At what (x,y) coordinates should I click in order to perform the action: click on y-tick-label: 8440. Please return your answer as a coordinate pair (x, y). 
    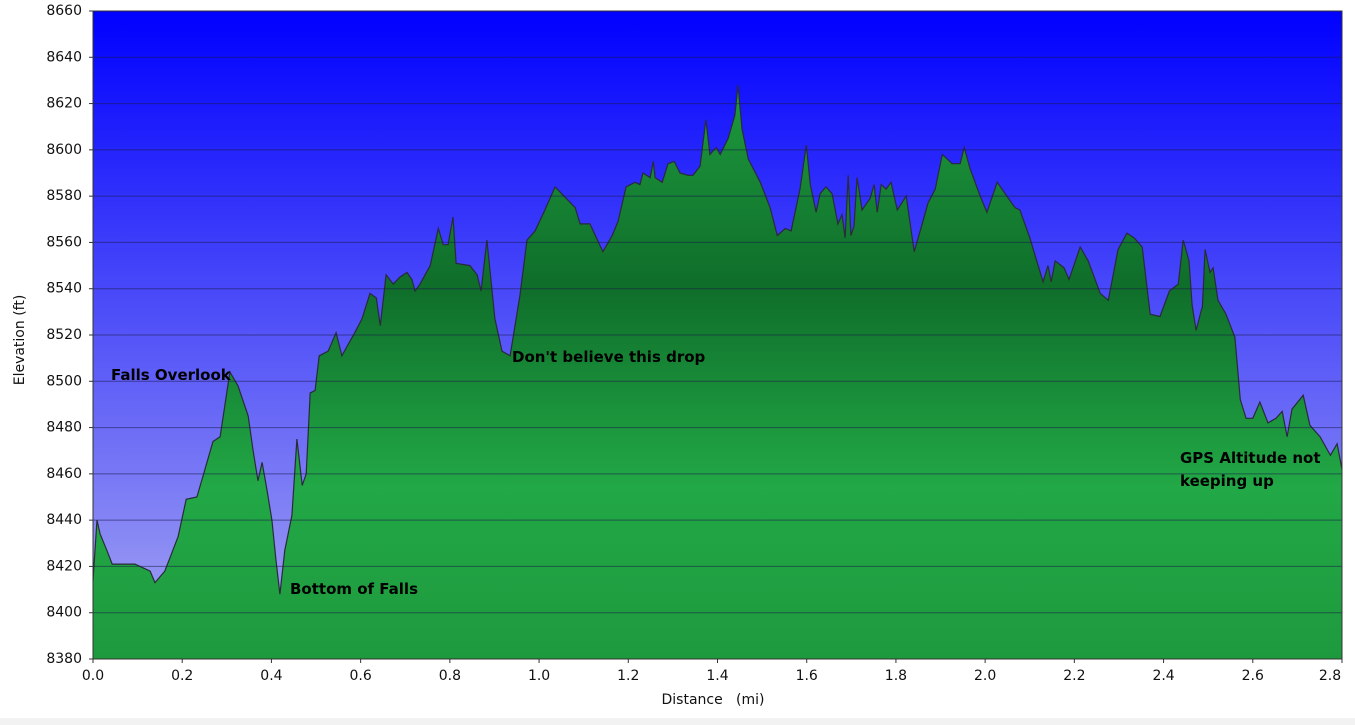
    Looking at the image, I should click on (64, 520).